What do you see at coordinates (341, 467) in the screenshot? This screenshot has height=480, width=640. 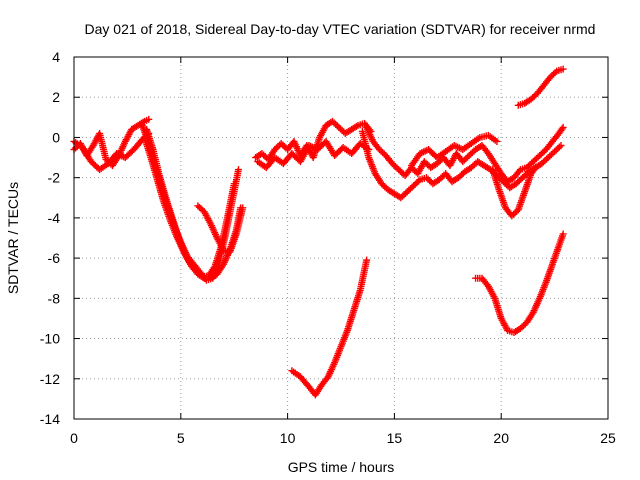 I see `x-axis-label: GPS time / hours` at bounding box center [341, 467].